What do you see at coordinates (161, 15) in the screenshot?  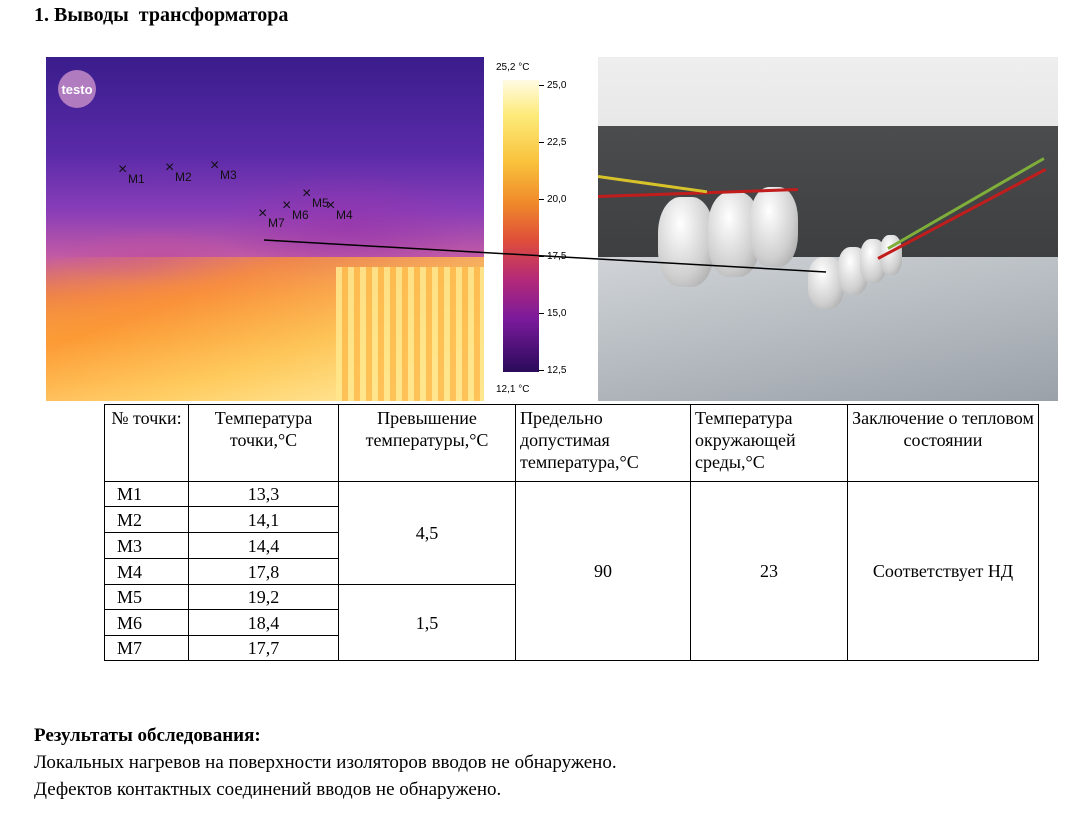 I see `section-heading: 1. Выводы трансформатора` at bounding box center [161, 15].